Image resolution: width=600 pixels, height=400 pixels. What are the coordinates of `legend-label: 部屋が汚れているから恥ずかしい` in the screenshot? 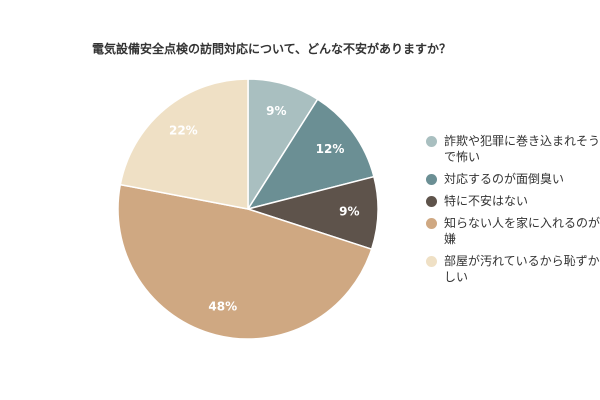 It's located at (522, 269).